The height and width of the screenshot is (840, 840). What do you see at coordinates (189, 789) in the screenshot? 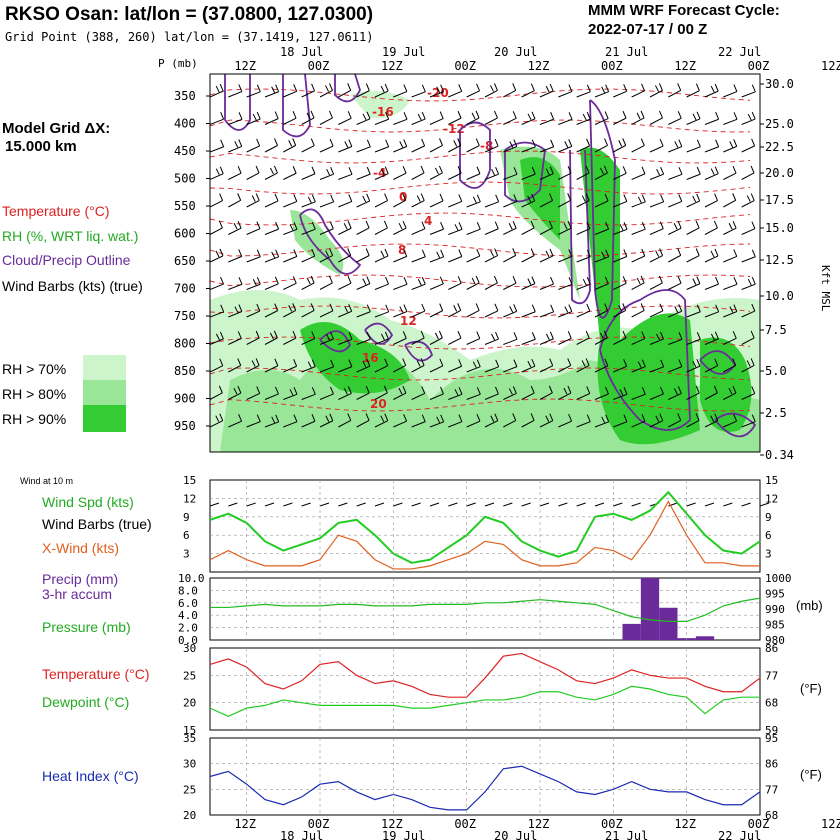
I see `heat-ytick-c: 25` at bounding box center [189, 789].